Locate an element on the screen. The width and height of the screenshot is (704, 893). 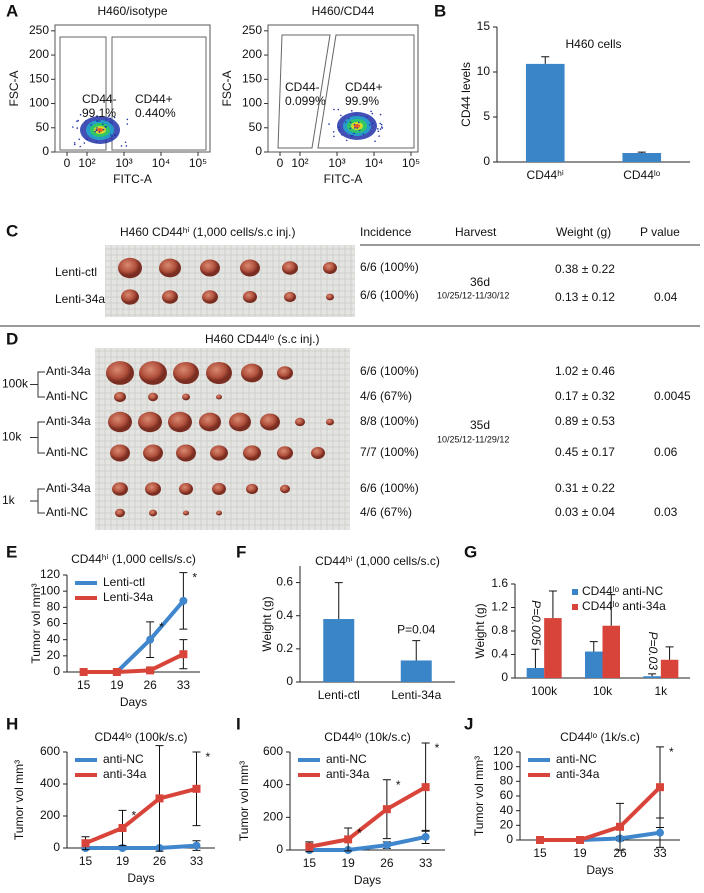
x-tick-label: 10k is located at coordinates (603, 691).